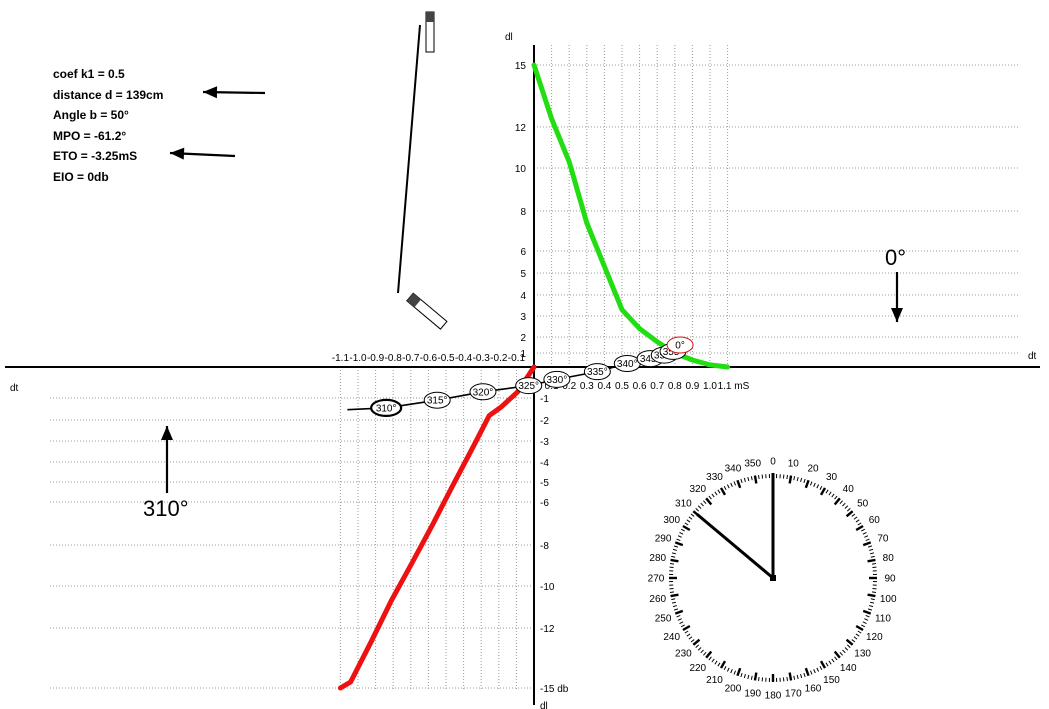  Describe the element at coordinates (874, 637) in the screenshot. I see `dial-label: 120` at that location.